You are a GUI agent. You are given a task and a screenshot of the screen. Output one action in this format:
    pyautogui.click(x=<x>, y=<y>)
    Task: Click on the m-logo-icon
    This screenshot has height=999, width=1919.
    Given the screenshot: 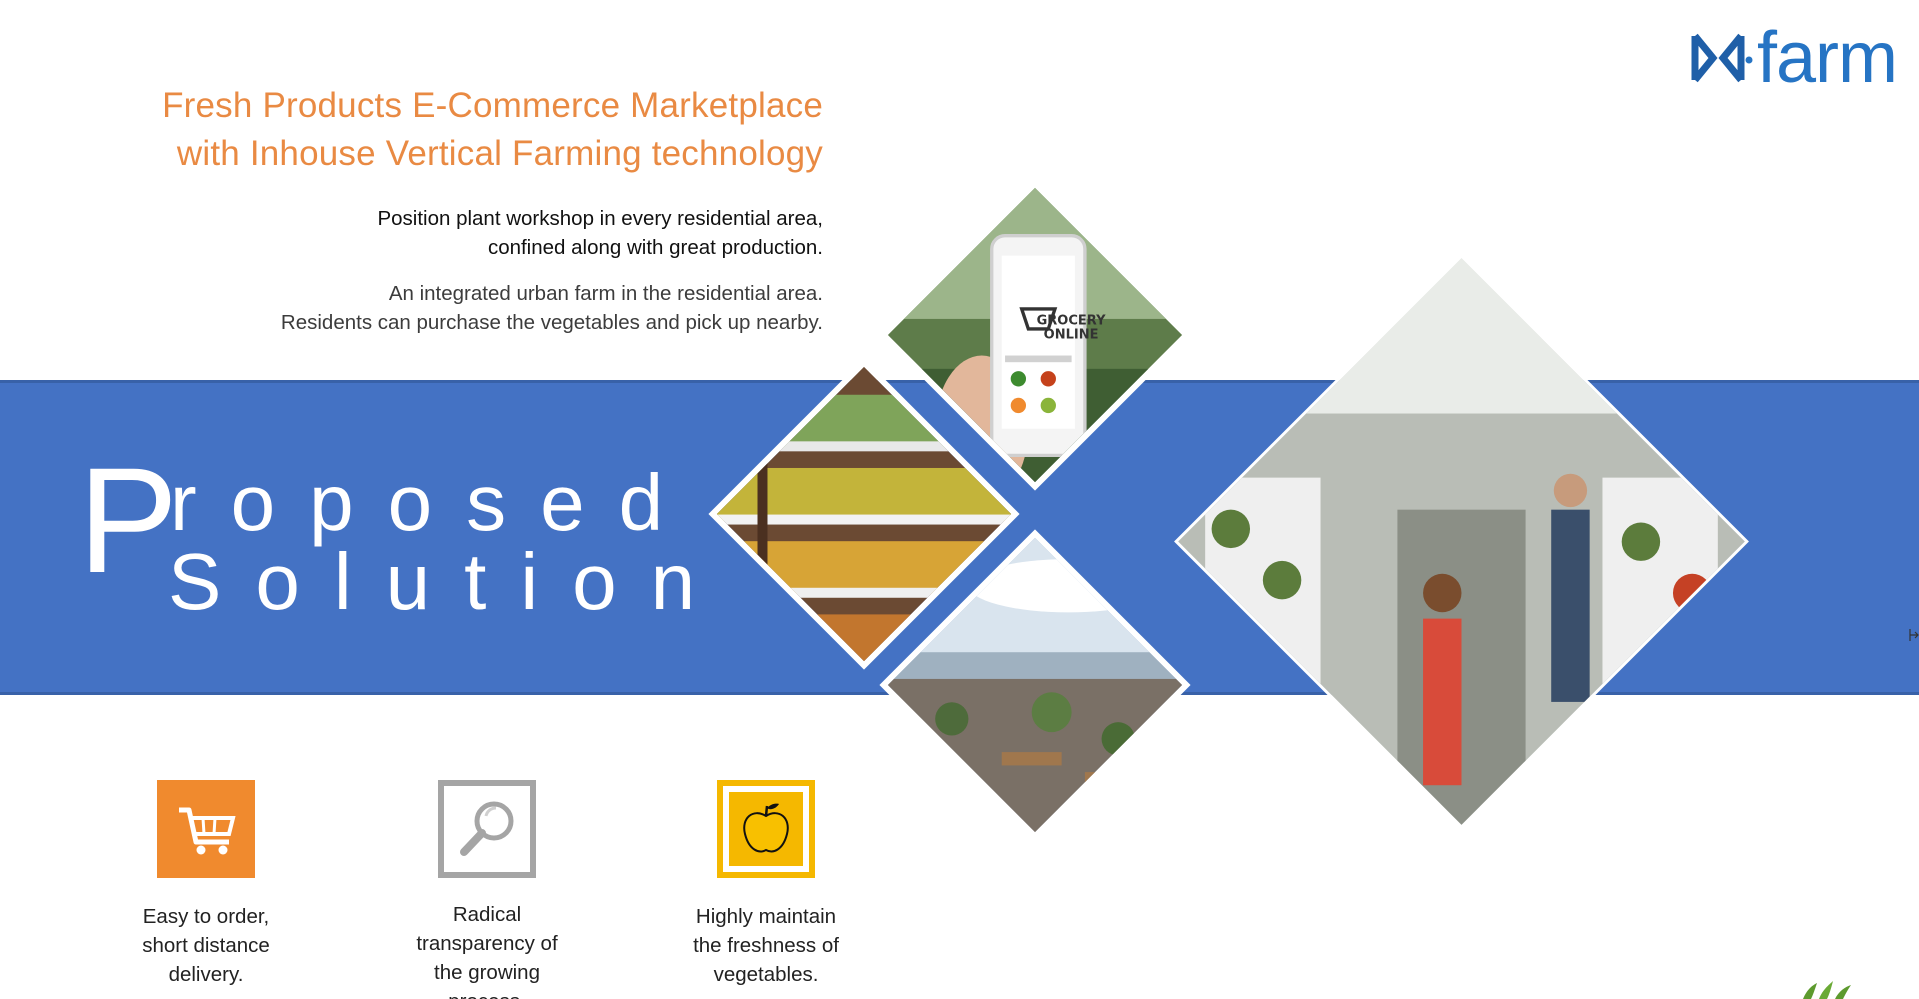 What is the action you would take?
    pyautogui.click(x=1722, y=58)
    